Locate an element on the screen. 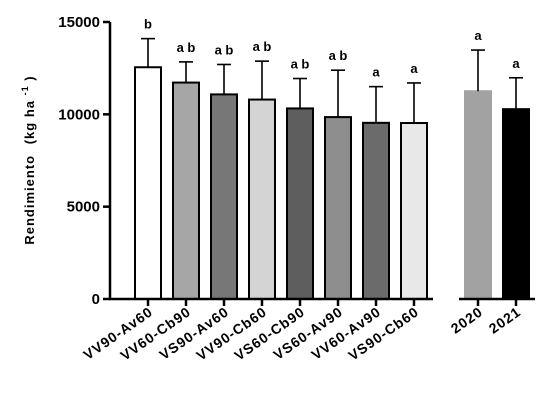 The width and height of the screenshot is (551, 401). y-axis-unit: (kg ha is located at coordinates (29, 122).